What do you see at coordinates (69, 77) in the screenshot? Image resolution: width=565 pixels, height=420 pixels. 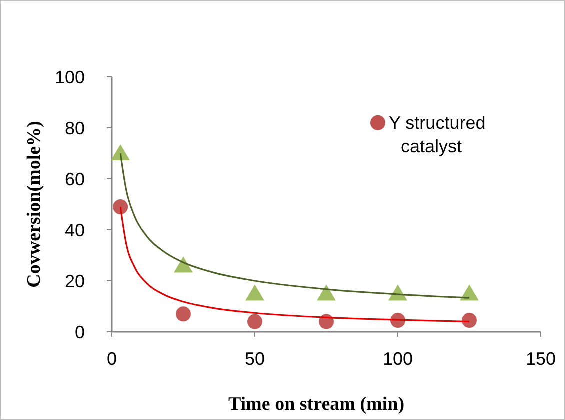 I see `y-tick-label: 100` at bounding box center [69, 77].